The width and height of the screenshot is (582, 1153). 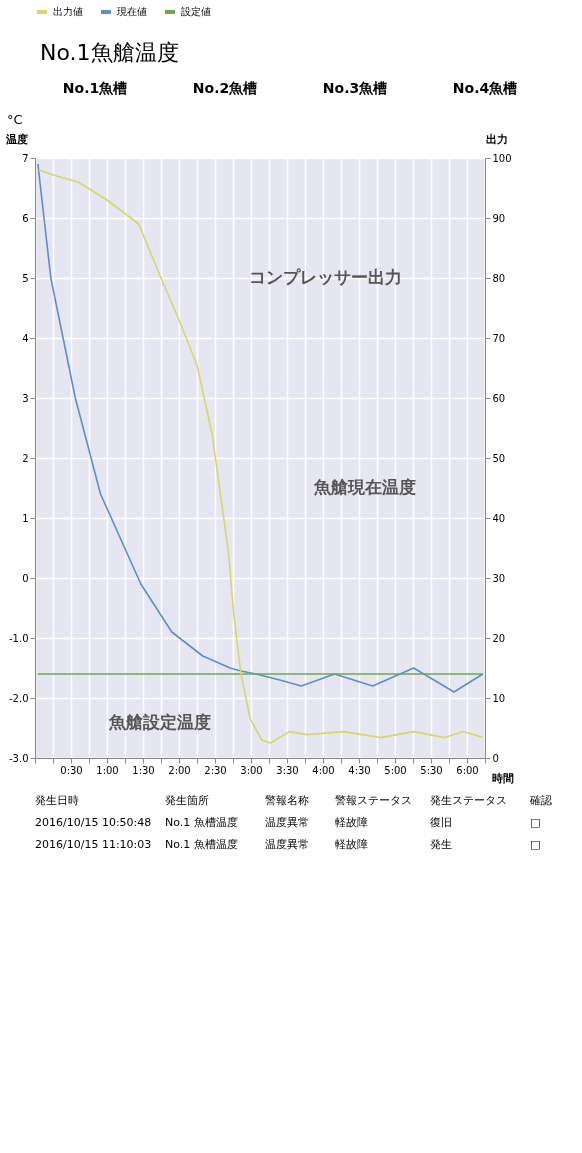 I want to click on y-tick-label: 1, so click(x=25, y=518).